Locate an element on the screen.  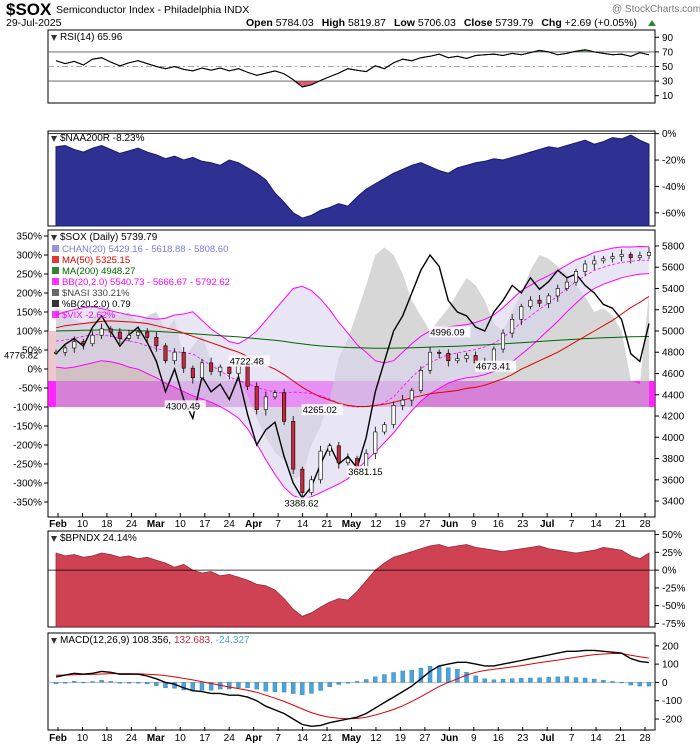
pct-tick-label-4: 150% is located at coordinates (29, 313).